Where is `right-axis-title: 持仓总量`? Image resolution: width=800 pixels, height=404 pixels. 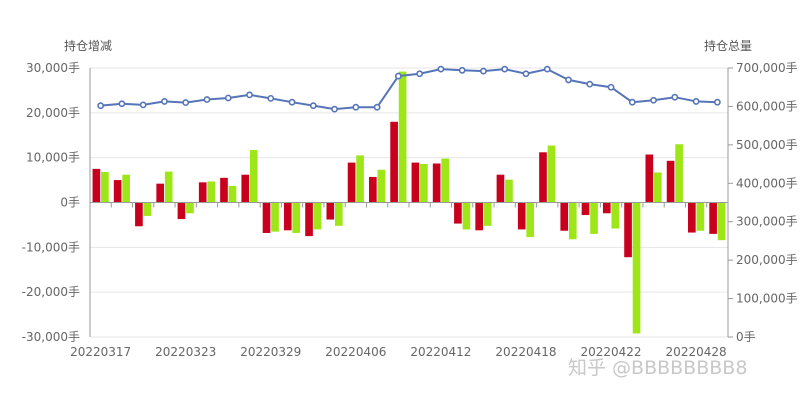
right-axis-title: 持仓总量 is located at coordinates (728, 45).